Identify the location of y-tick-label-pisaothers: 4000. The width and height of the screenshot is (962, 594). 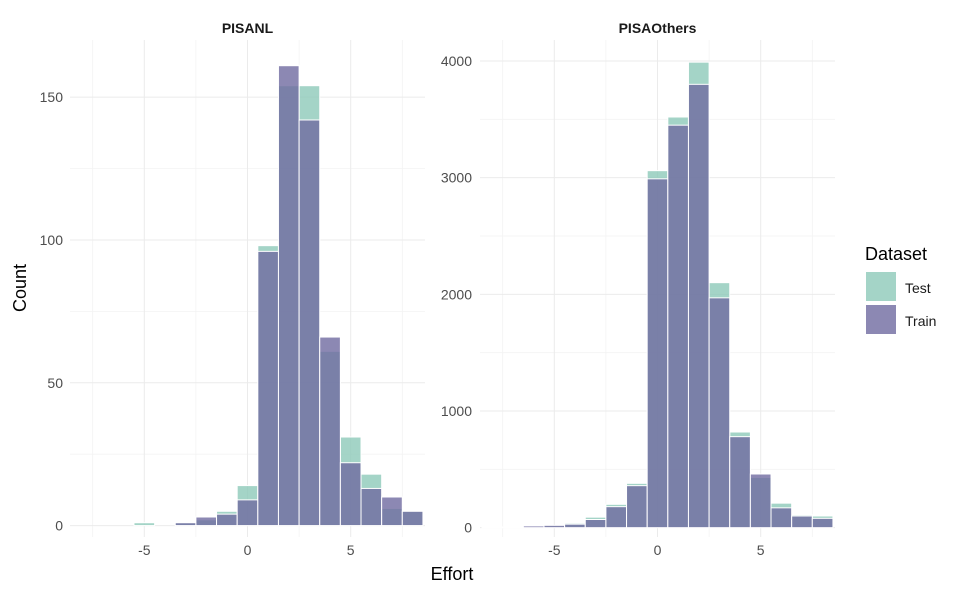
(456, 61).